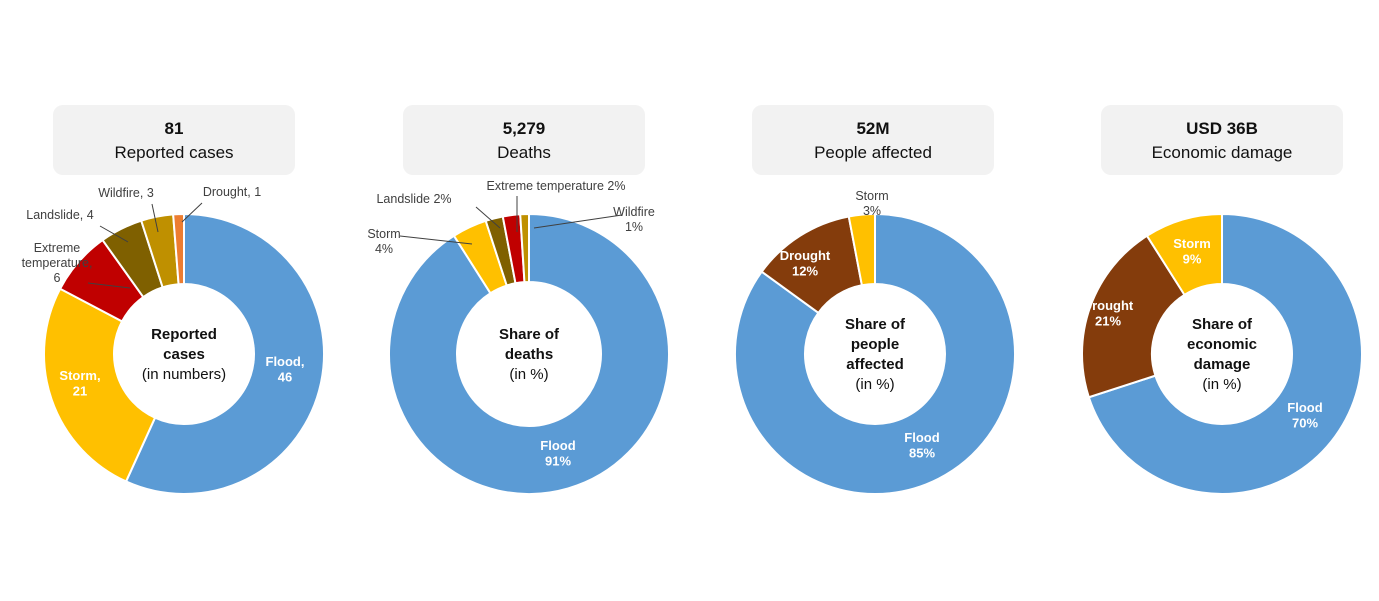 The height and width of the screenshot is (601, 1379). Describe the element at coordinates (1222, 140) in the screenshot. I see `header-economic-damage: USD 36B Economic damage` at that location.